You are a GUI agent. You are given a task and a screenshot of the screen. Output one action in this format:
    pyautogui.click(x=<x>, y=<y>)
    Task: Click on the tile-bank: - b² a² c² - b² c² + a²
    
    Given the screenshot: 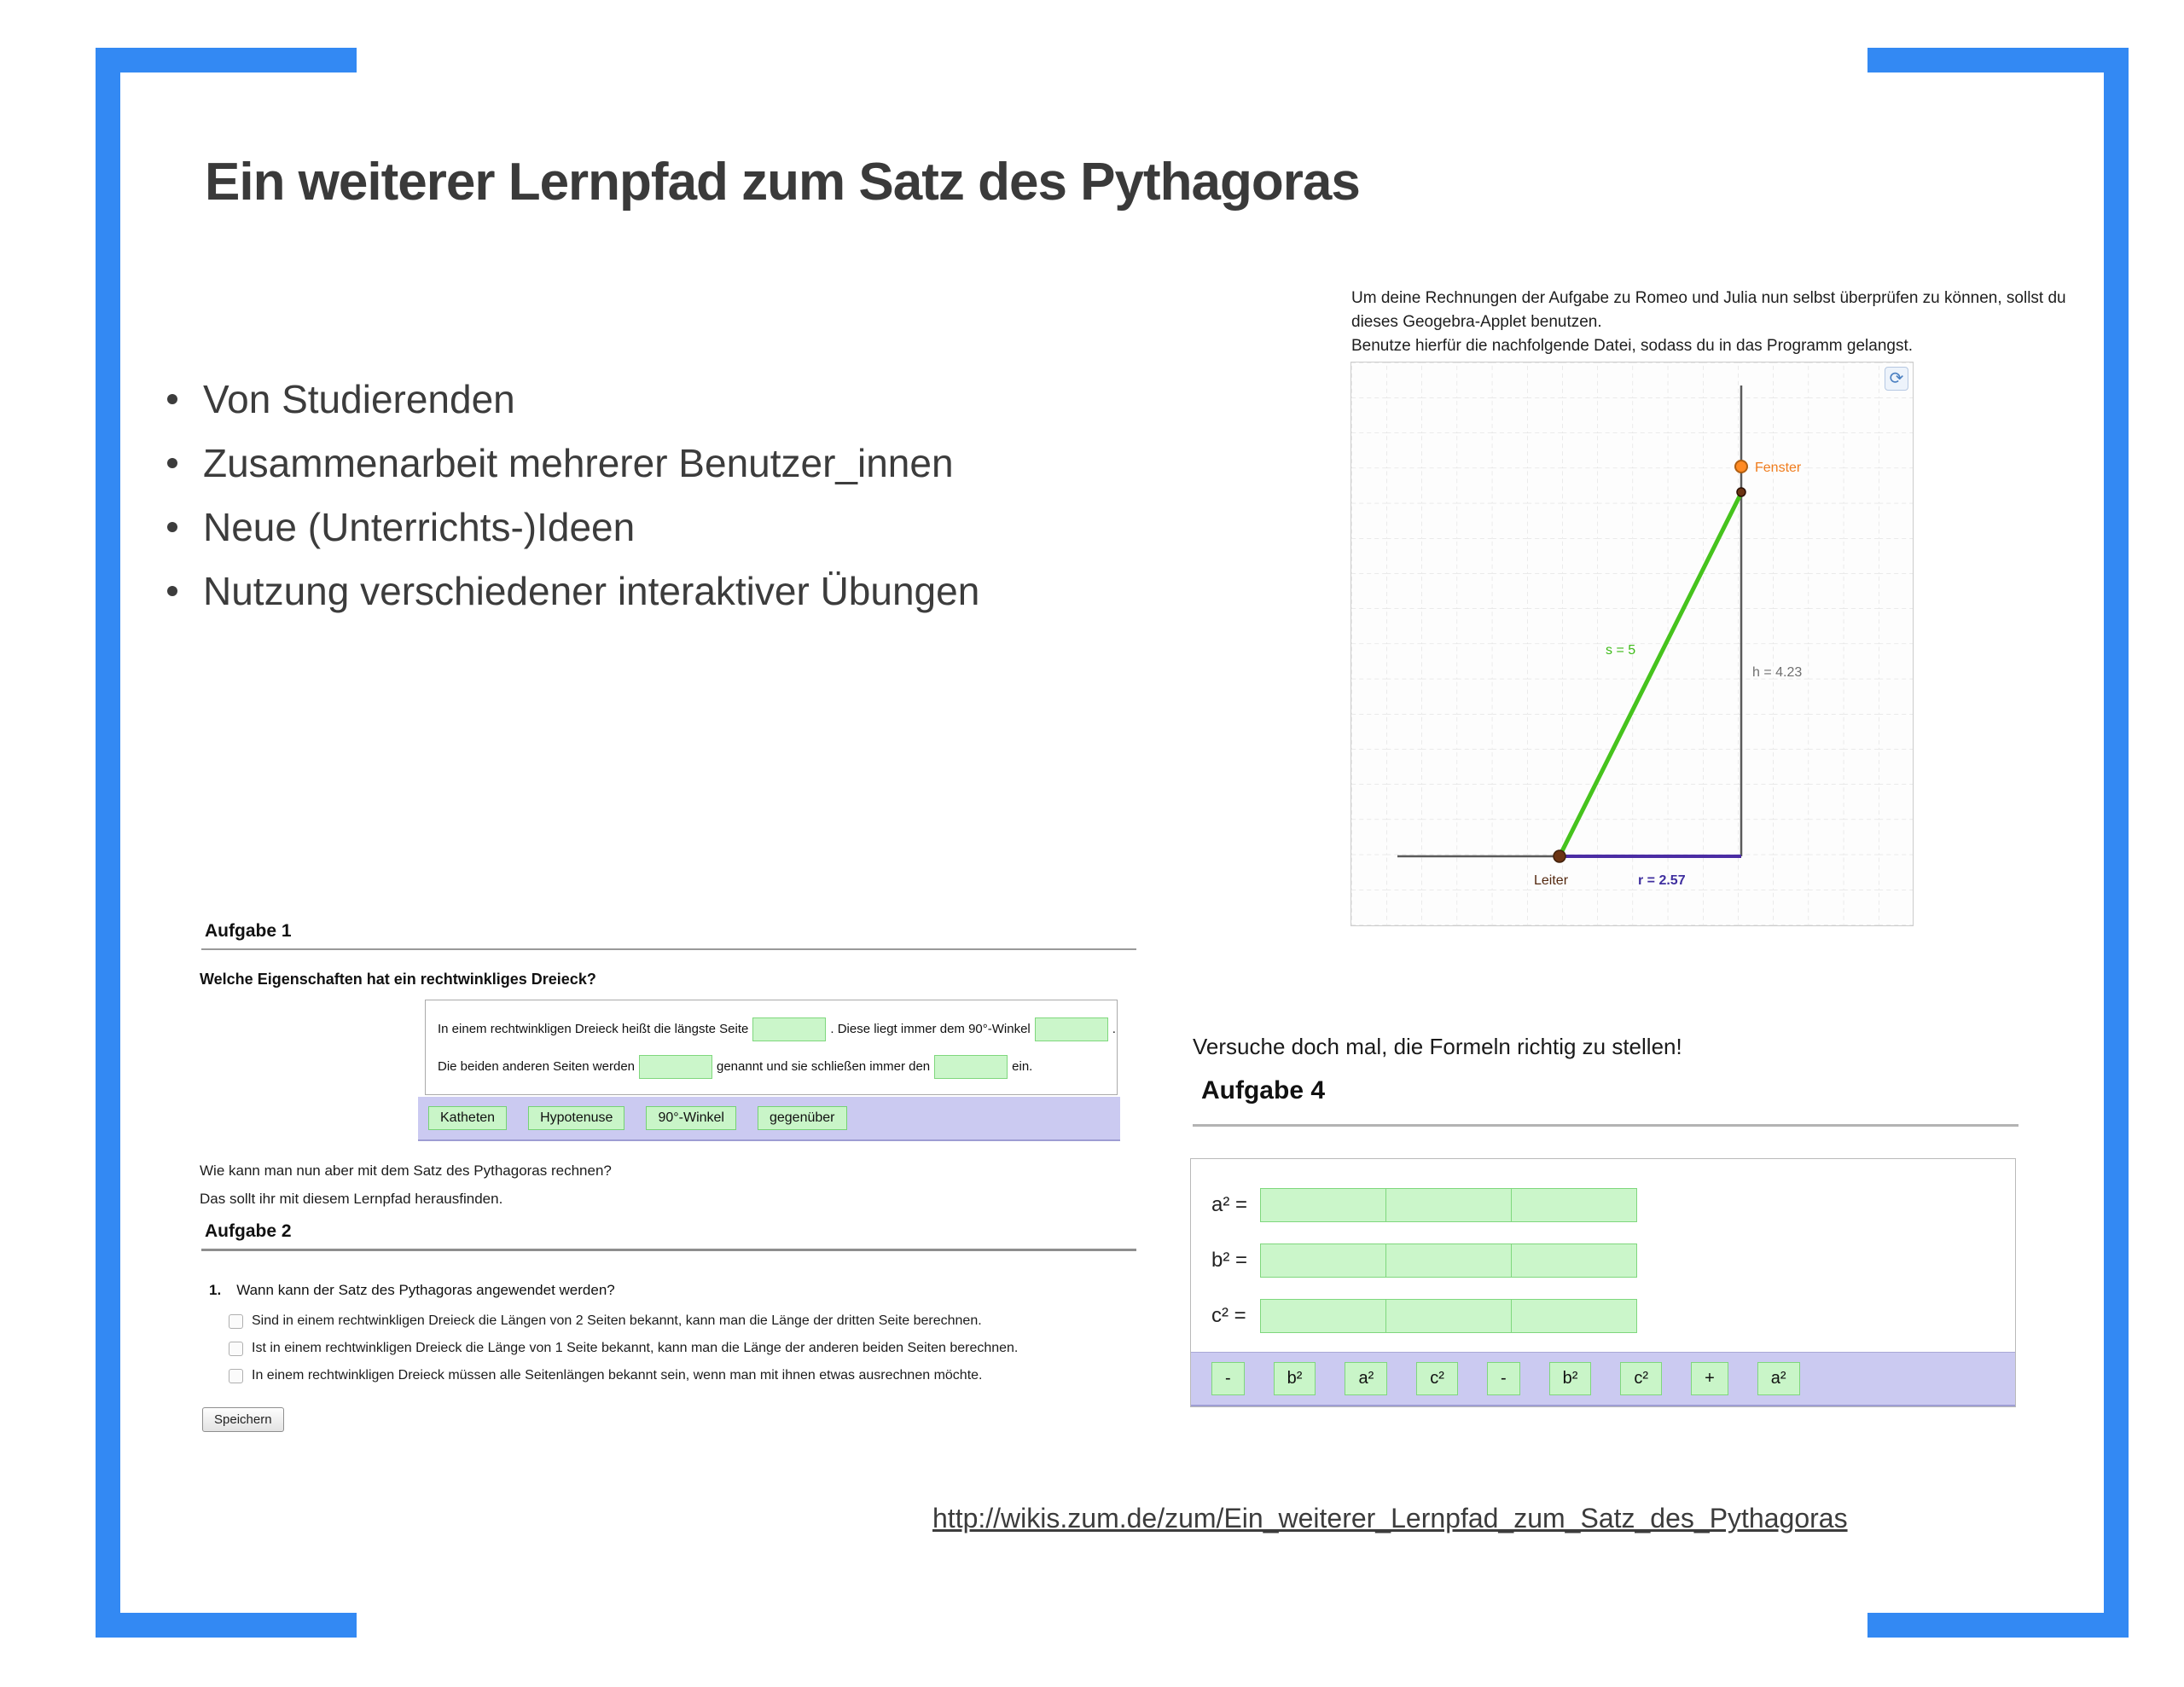 What is the action you would take?
    pyautogui.click(x=1603, y=1379)
    